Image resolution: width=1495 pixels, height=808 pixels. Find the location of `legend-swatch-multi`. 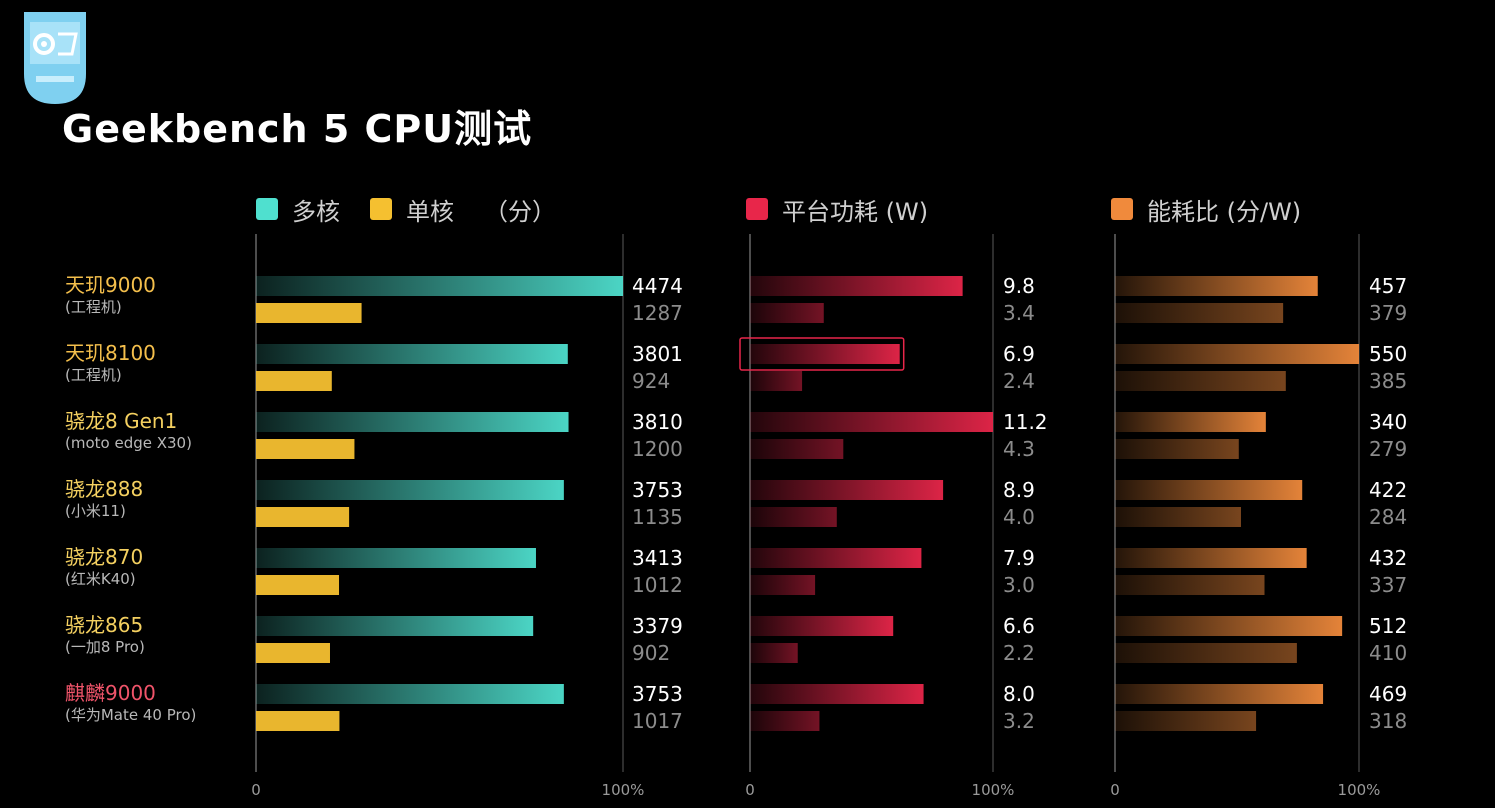

legend-swatch-multi is located at coordinates (267, 209).